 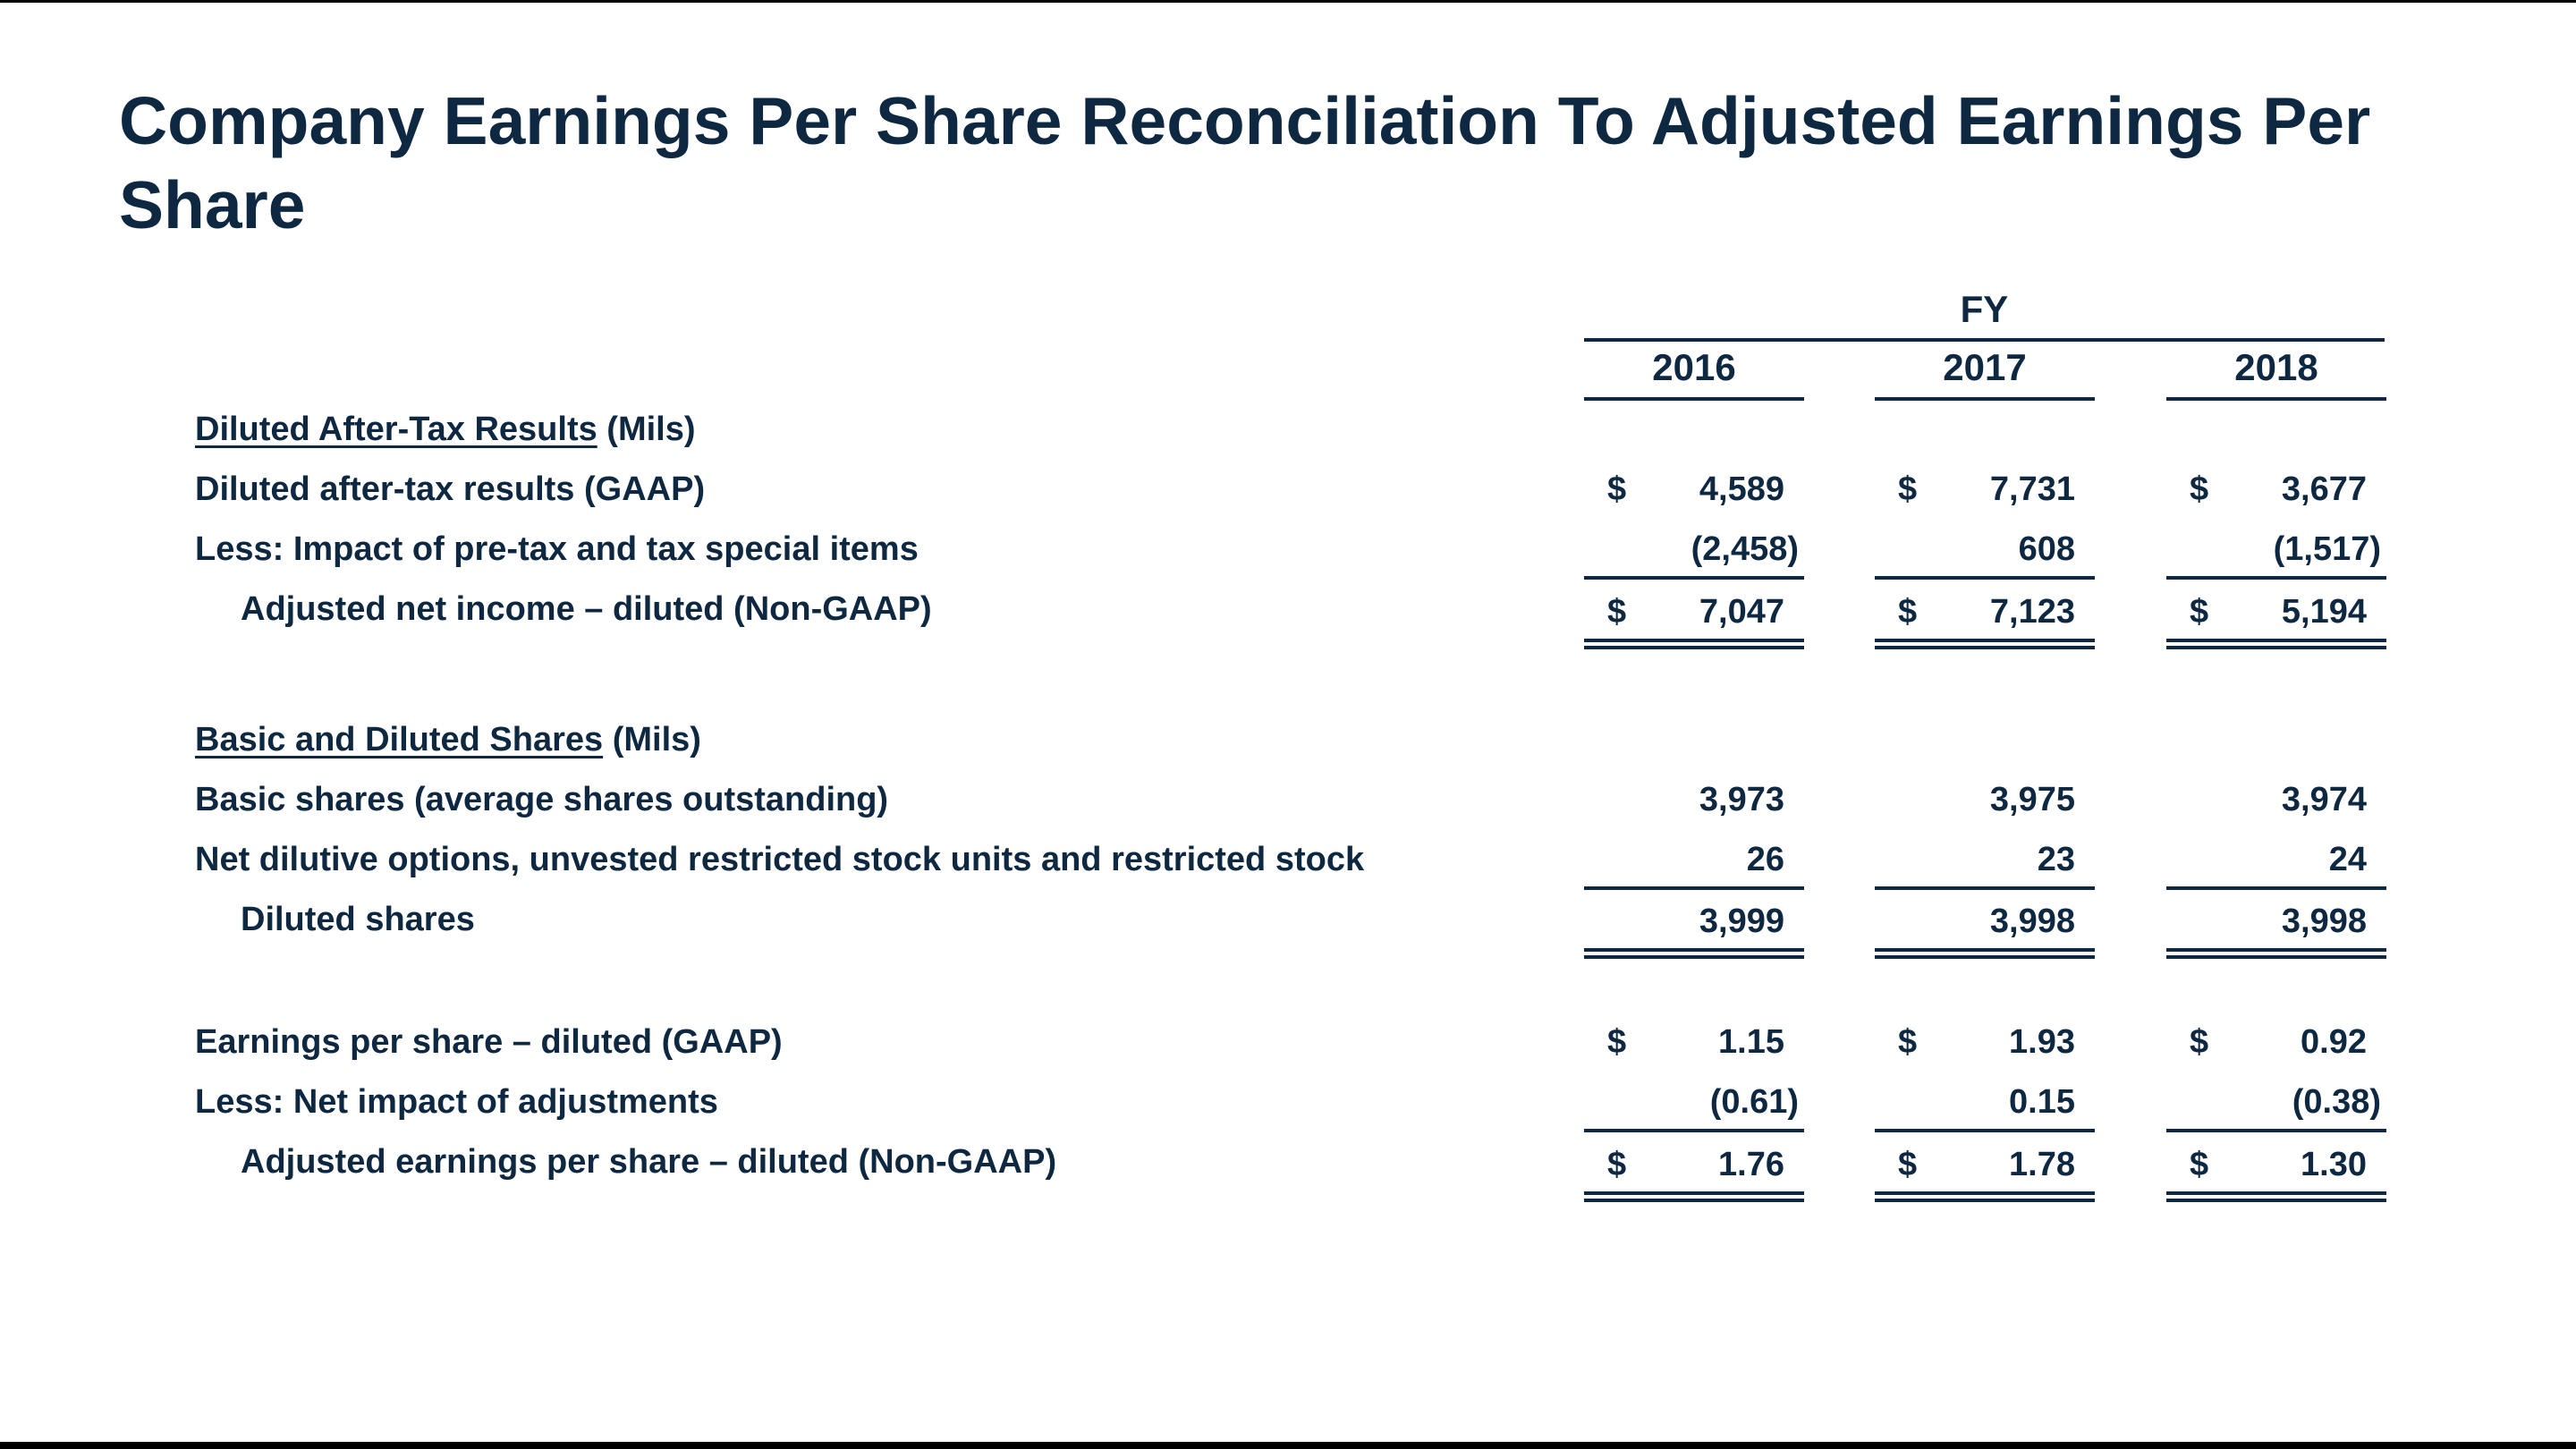 What do you see at coordinates (2276, 800) in the screenshot?
I see `cell-basic-shares-2018: 3,974` at bounding box center [2276, 800].